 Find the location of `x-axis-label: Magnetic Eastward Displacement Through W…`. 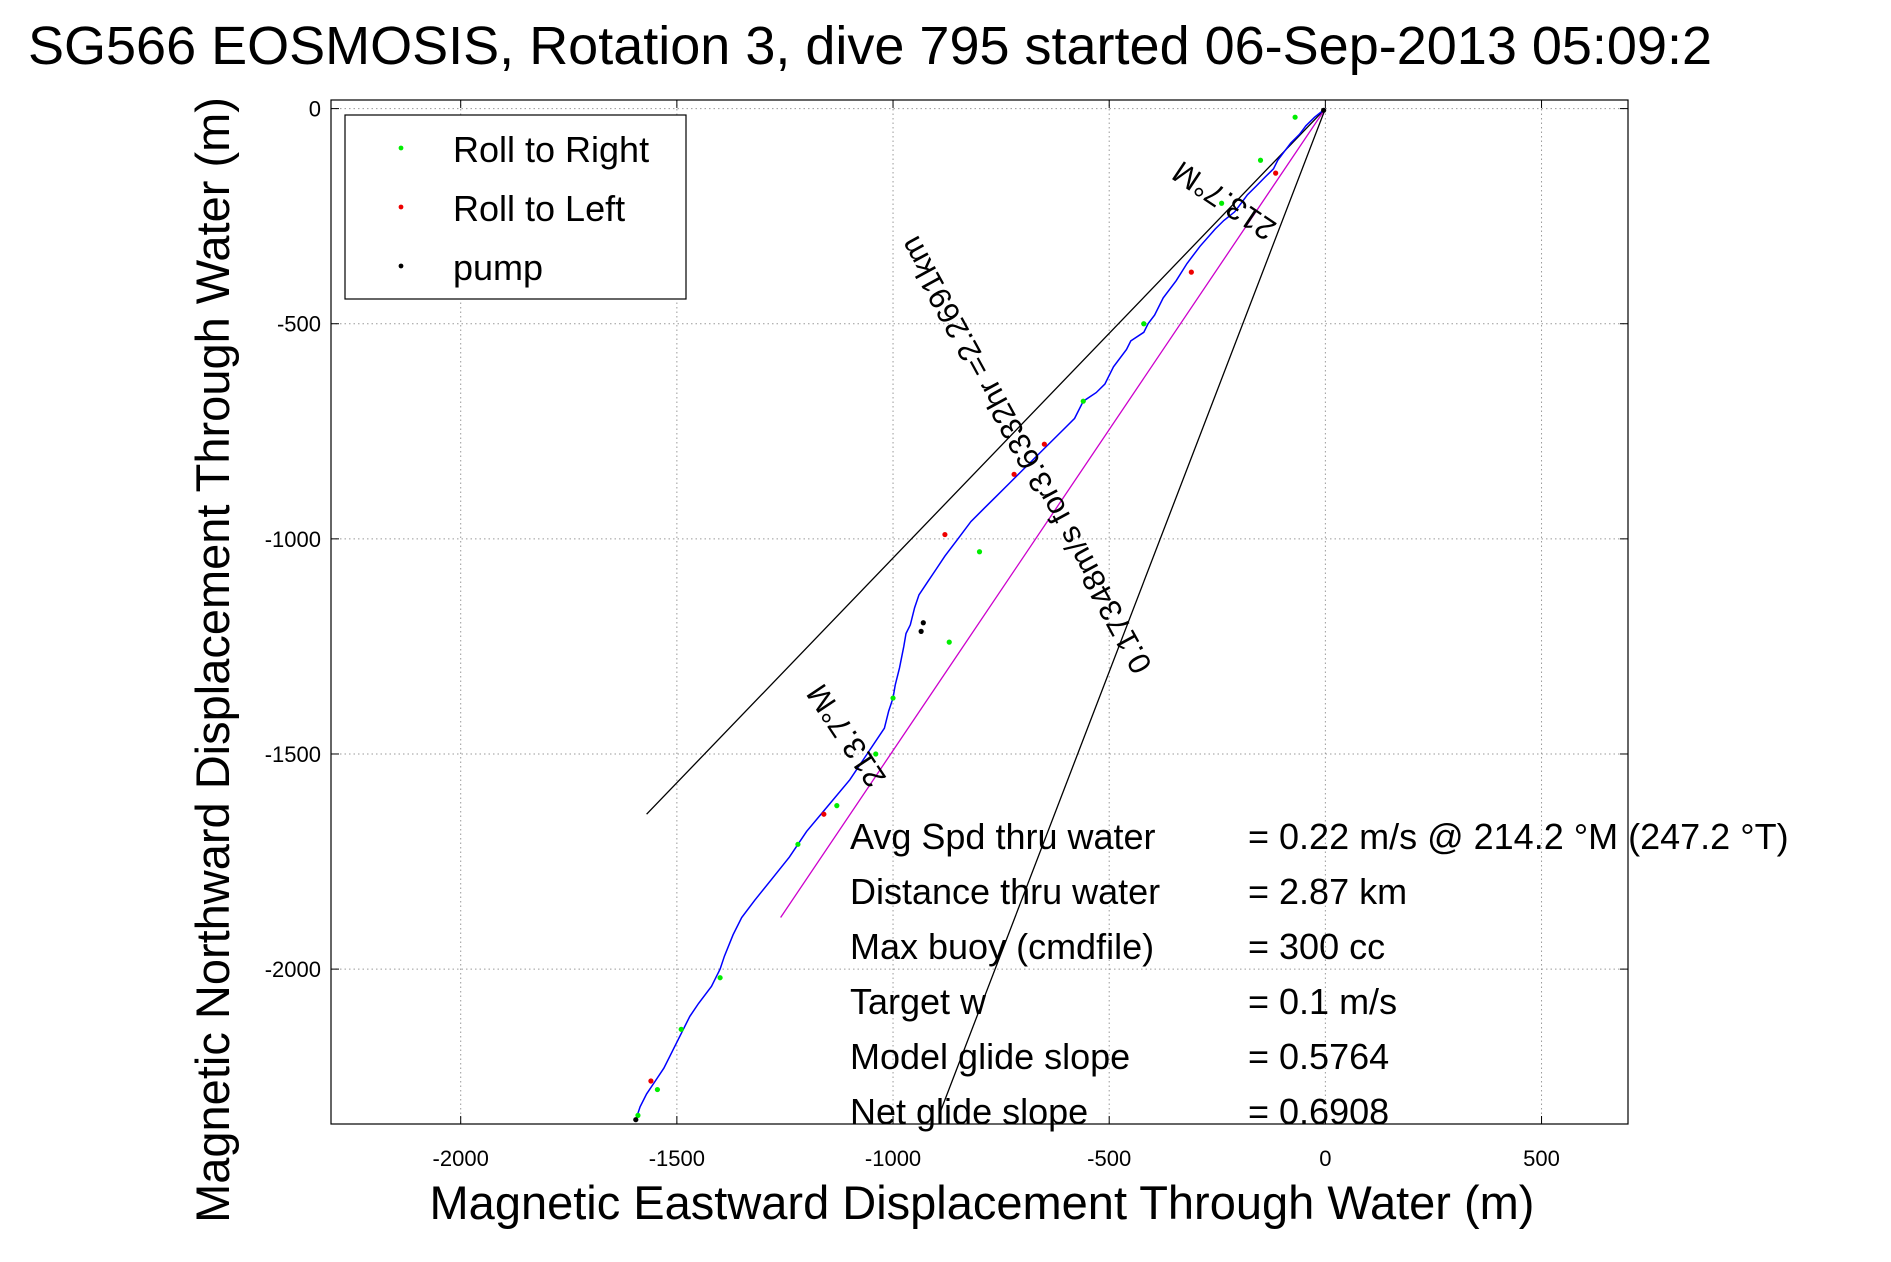

x-axis-label: Magnetic Eastward Displacement Through W… is located at coordinates (982, 1202).